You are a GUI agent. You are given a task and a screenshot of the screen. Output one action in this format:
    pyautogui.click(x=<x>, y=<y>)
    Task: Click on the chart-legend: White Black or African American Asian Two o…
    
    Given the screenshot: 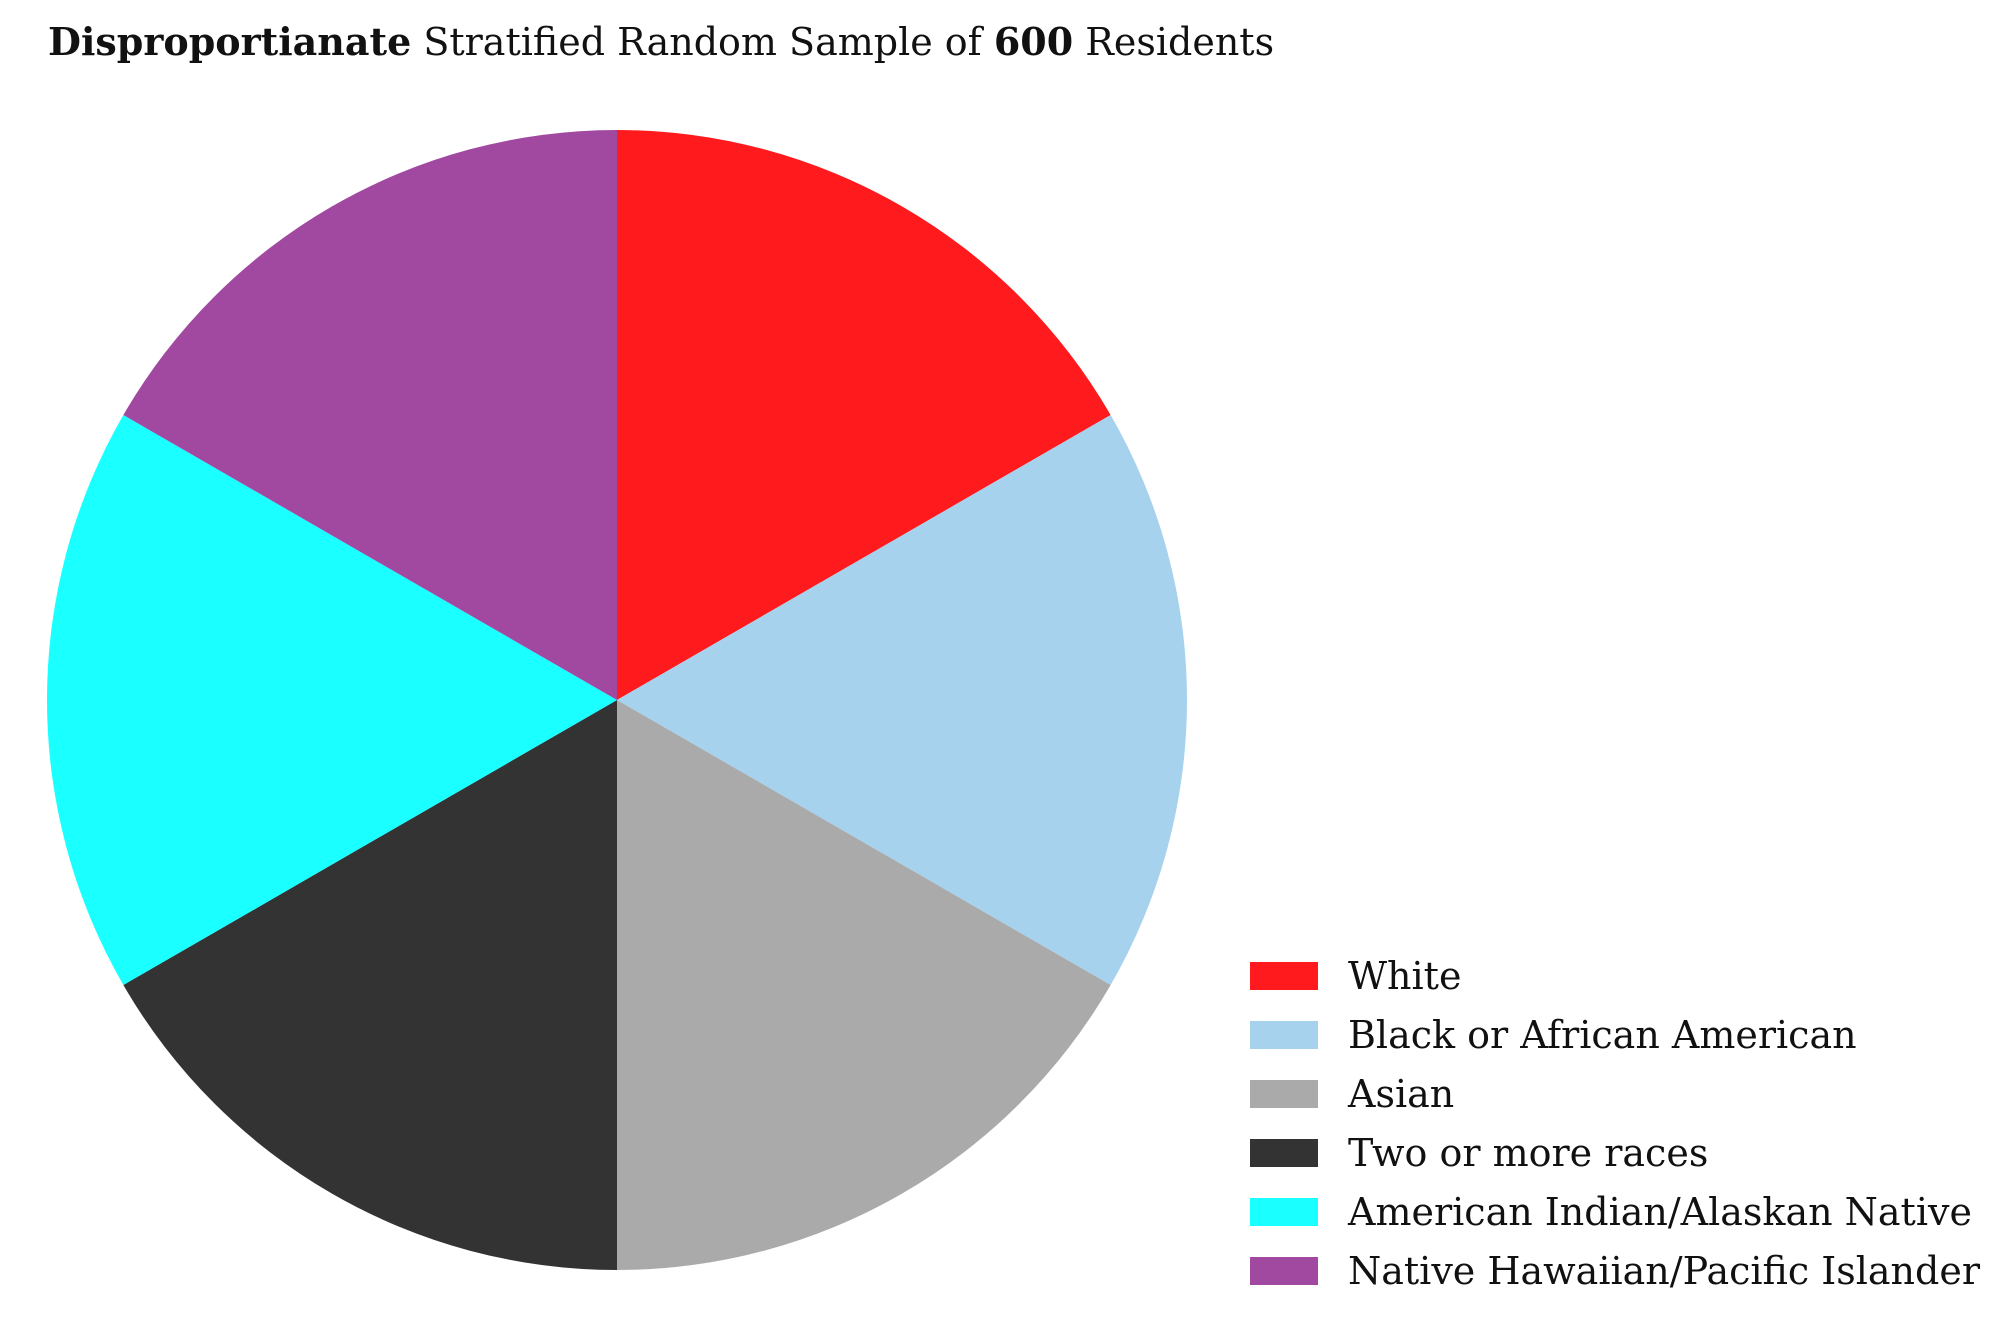 What is the action you would take?
    pyautogui.click(x=1615, y=1123)
    